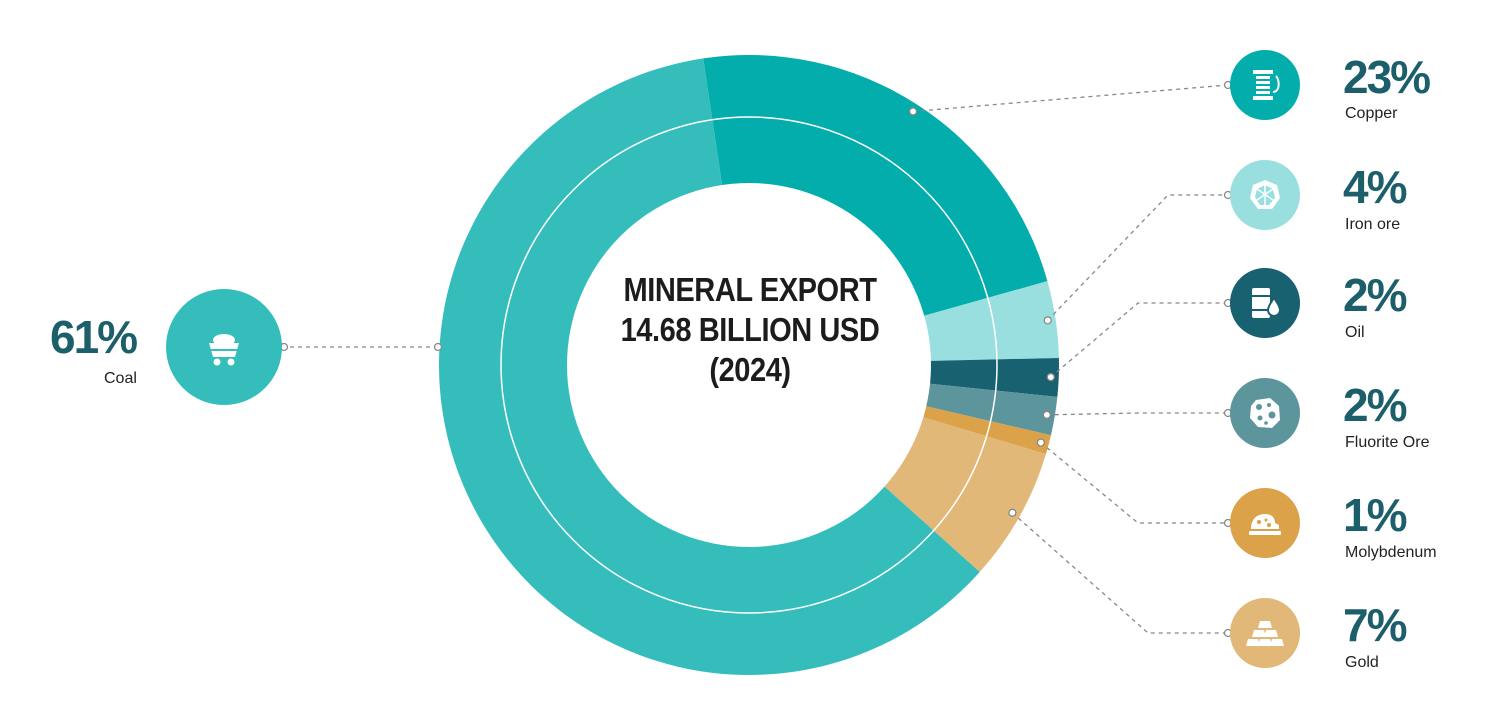  Describe the element at coordinates (1391, 552) in the screenshot. I see `slice-label-molybdenum: Molybdenum` at that location.